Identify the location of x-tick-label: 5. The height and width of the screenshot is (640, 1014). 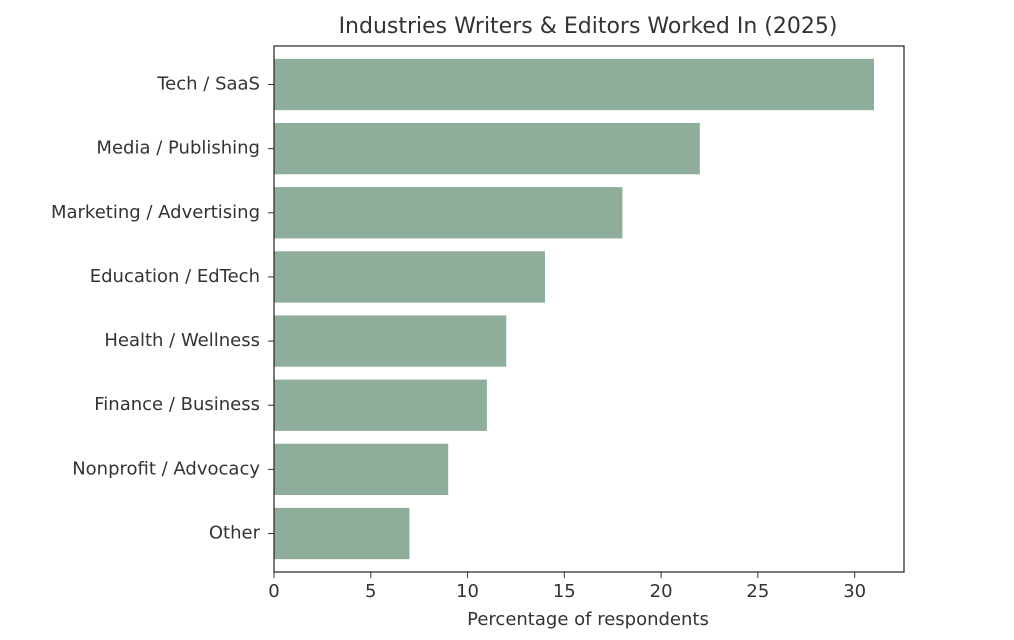
(370, 591).